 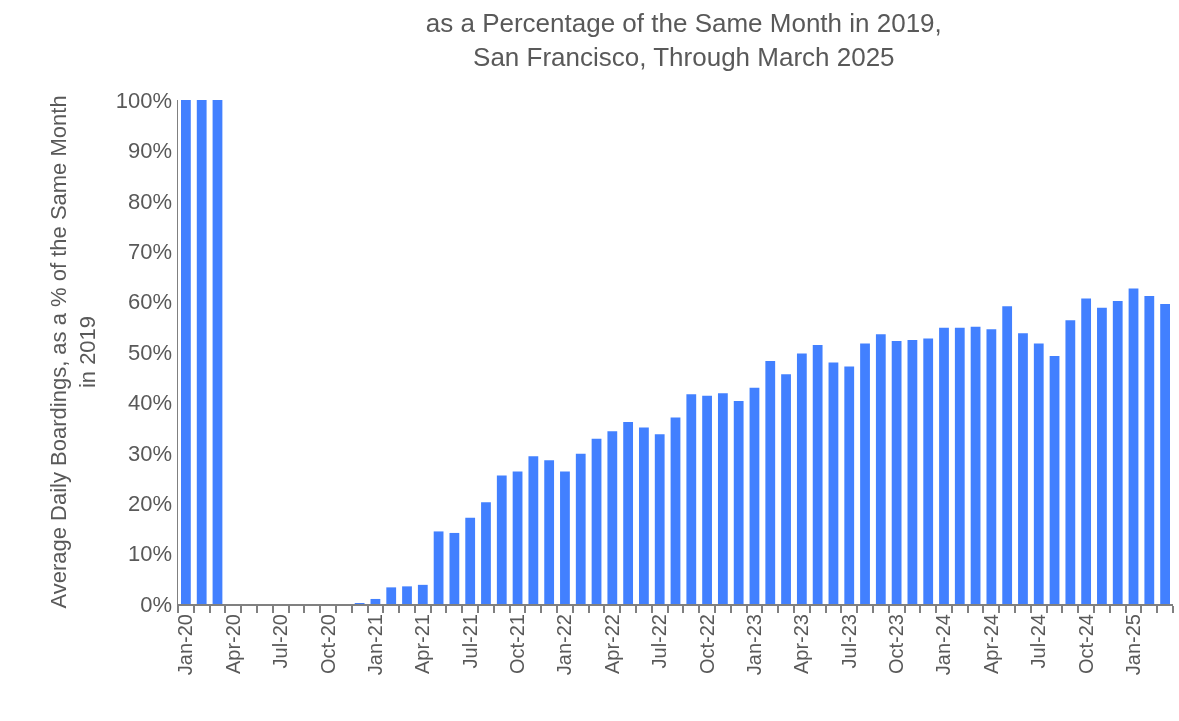 What do you see at coordinates (73, 352) in the screenshot?
I see `y-axis-title: Average Daily Boardings, as a % of the Same Month in 2019` at bounding box center [73, 352].